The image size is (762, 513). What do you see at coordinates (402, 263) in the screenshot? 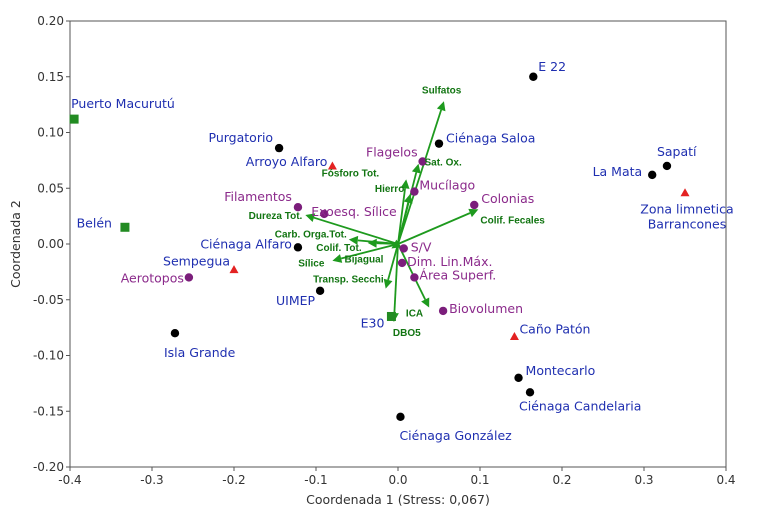
I see `point-dim-lin-max` at bounding box center [402, 263].